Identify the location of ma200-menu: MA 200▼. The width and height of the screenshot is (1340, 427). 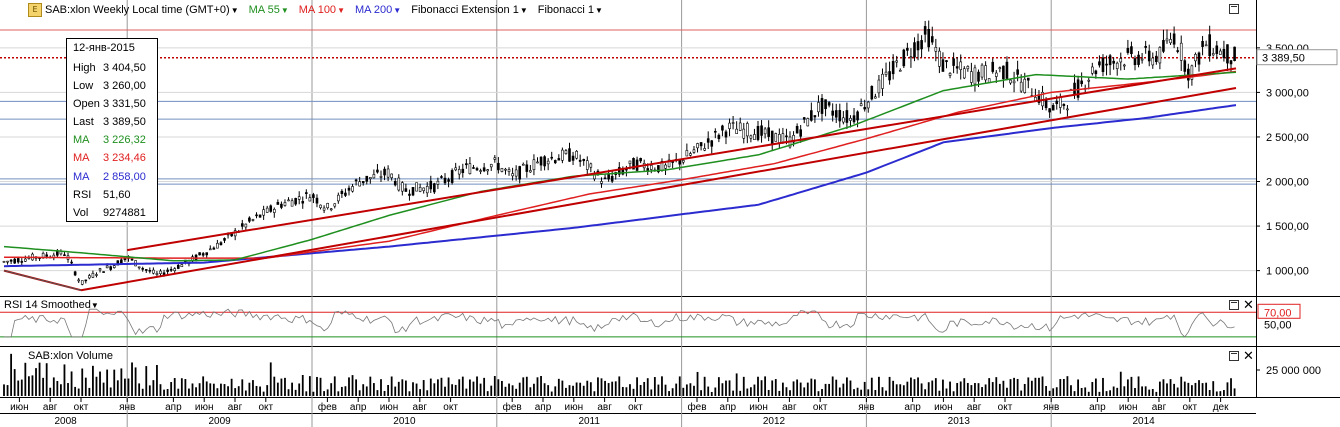
(378, 10).